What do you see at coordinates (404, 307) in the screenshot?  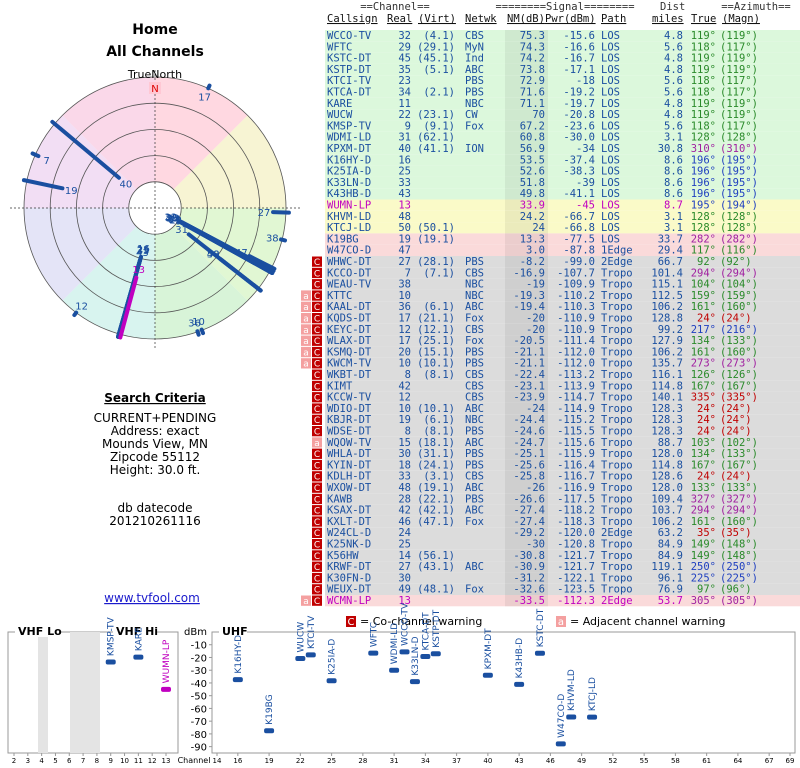 I see `cell-real: 36` at bounding box center [404, 307].